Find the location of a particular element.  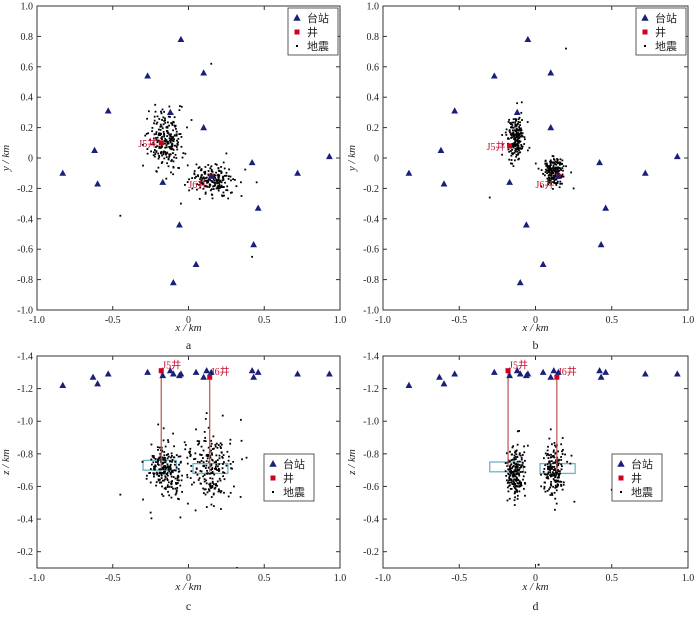

y-tick-label: 0 is located at coordinates (376, 159).